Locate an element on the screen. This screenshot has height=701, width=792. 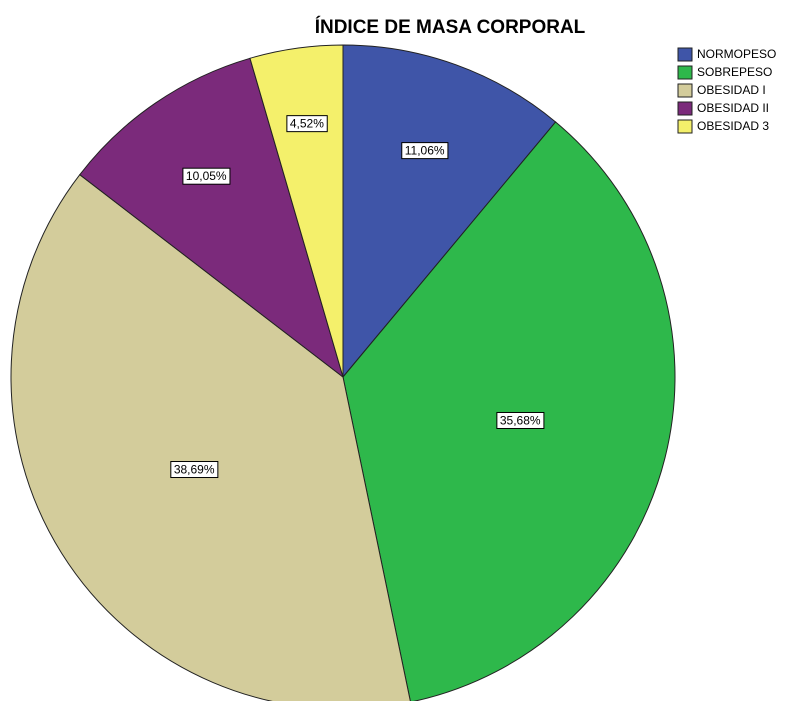
data-label: 35,68% is located at coordinates (520, 420).